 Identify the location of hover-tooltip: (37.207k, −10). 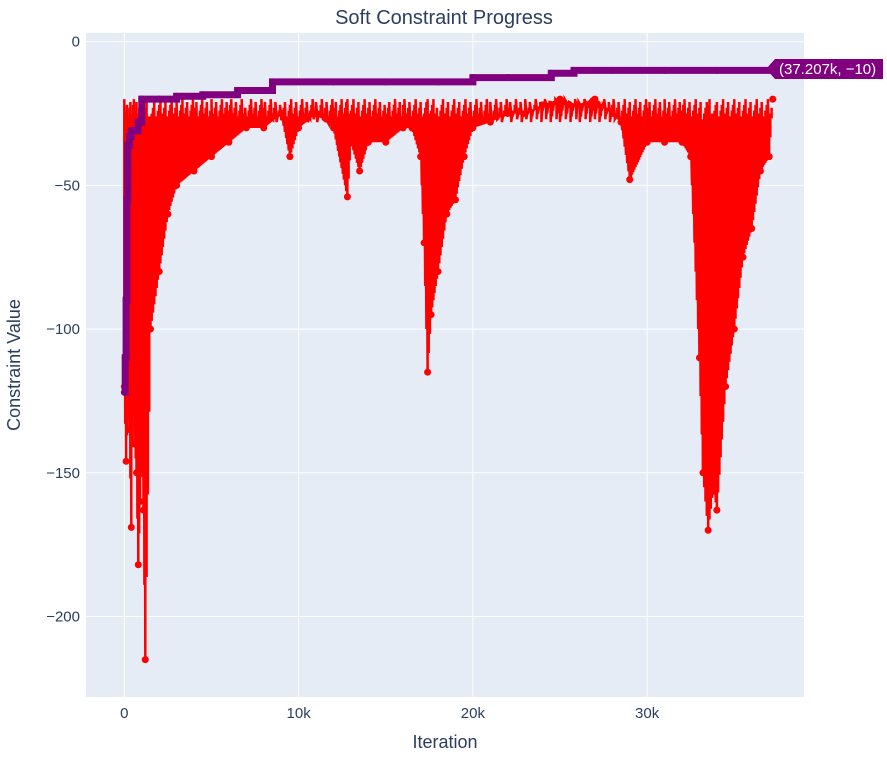
(824, 69).